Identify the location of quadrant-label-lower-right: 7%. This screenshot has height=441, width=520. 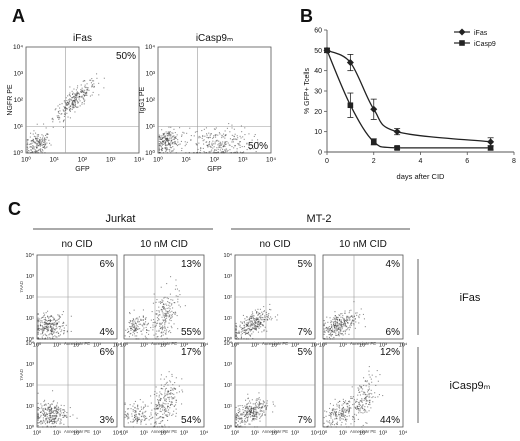
(305, 332).